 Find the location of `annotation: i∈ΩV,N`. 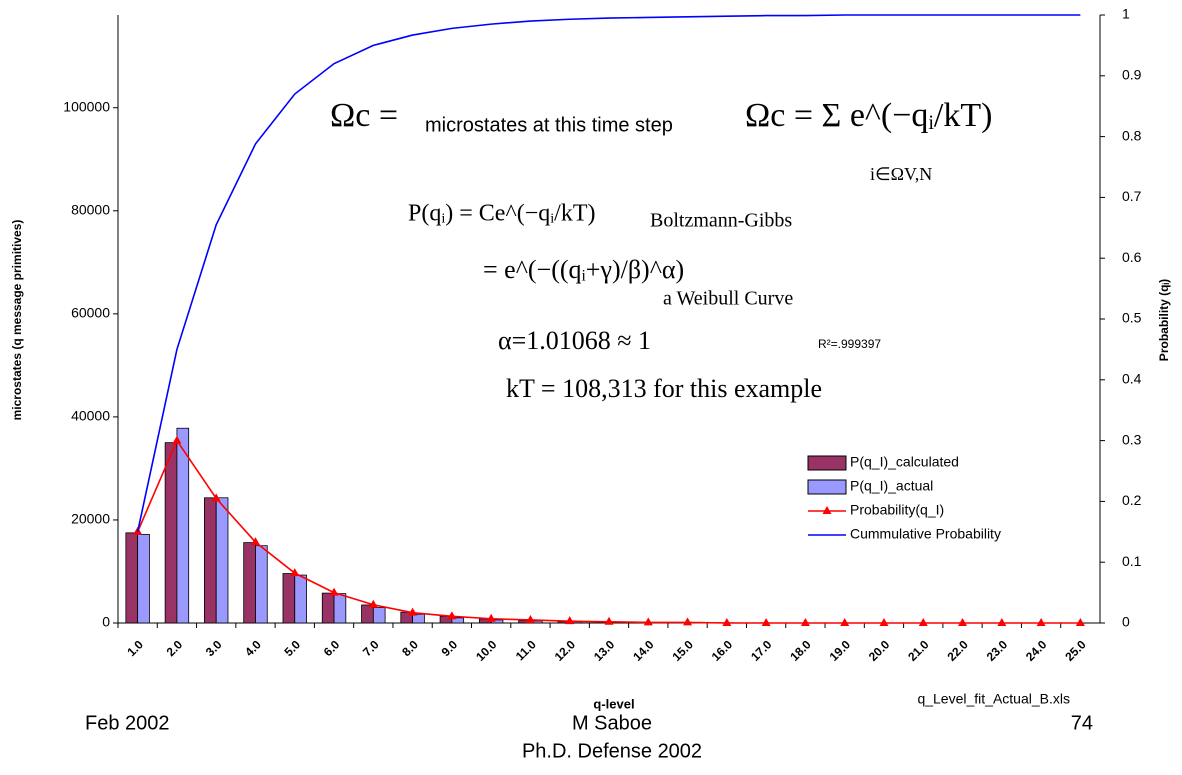

annotation: i∈ΩV,N is located at coordinates (901, 174).